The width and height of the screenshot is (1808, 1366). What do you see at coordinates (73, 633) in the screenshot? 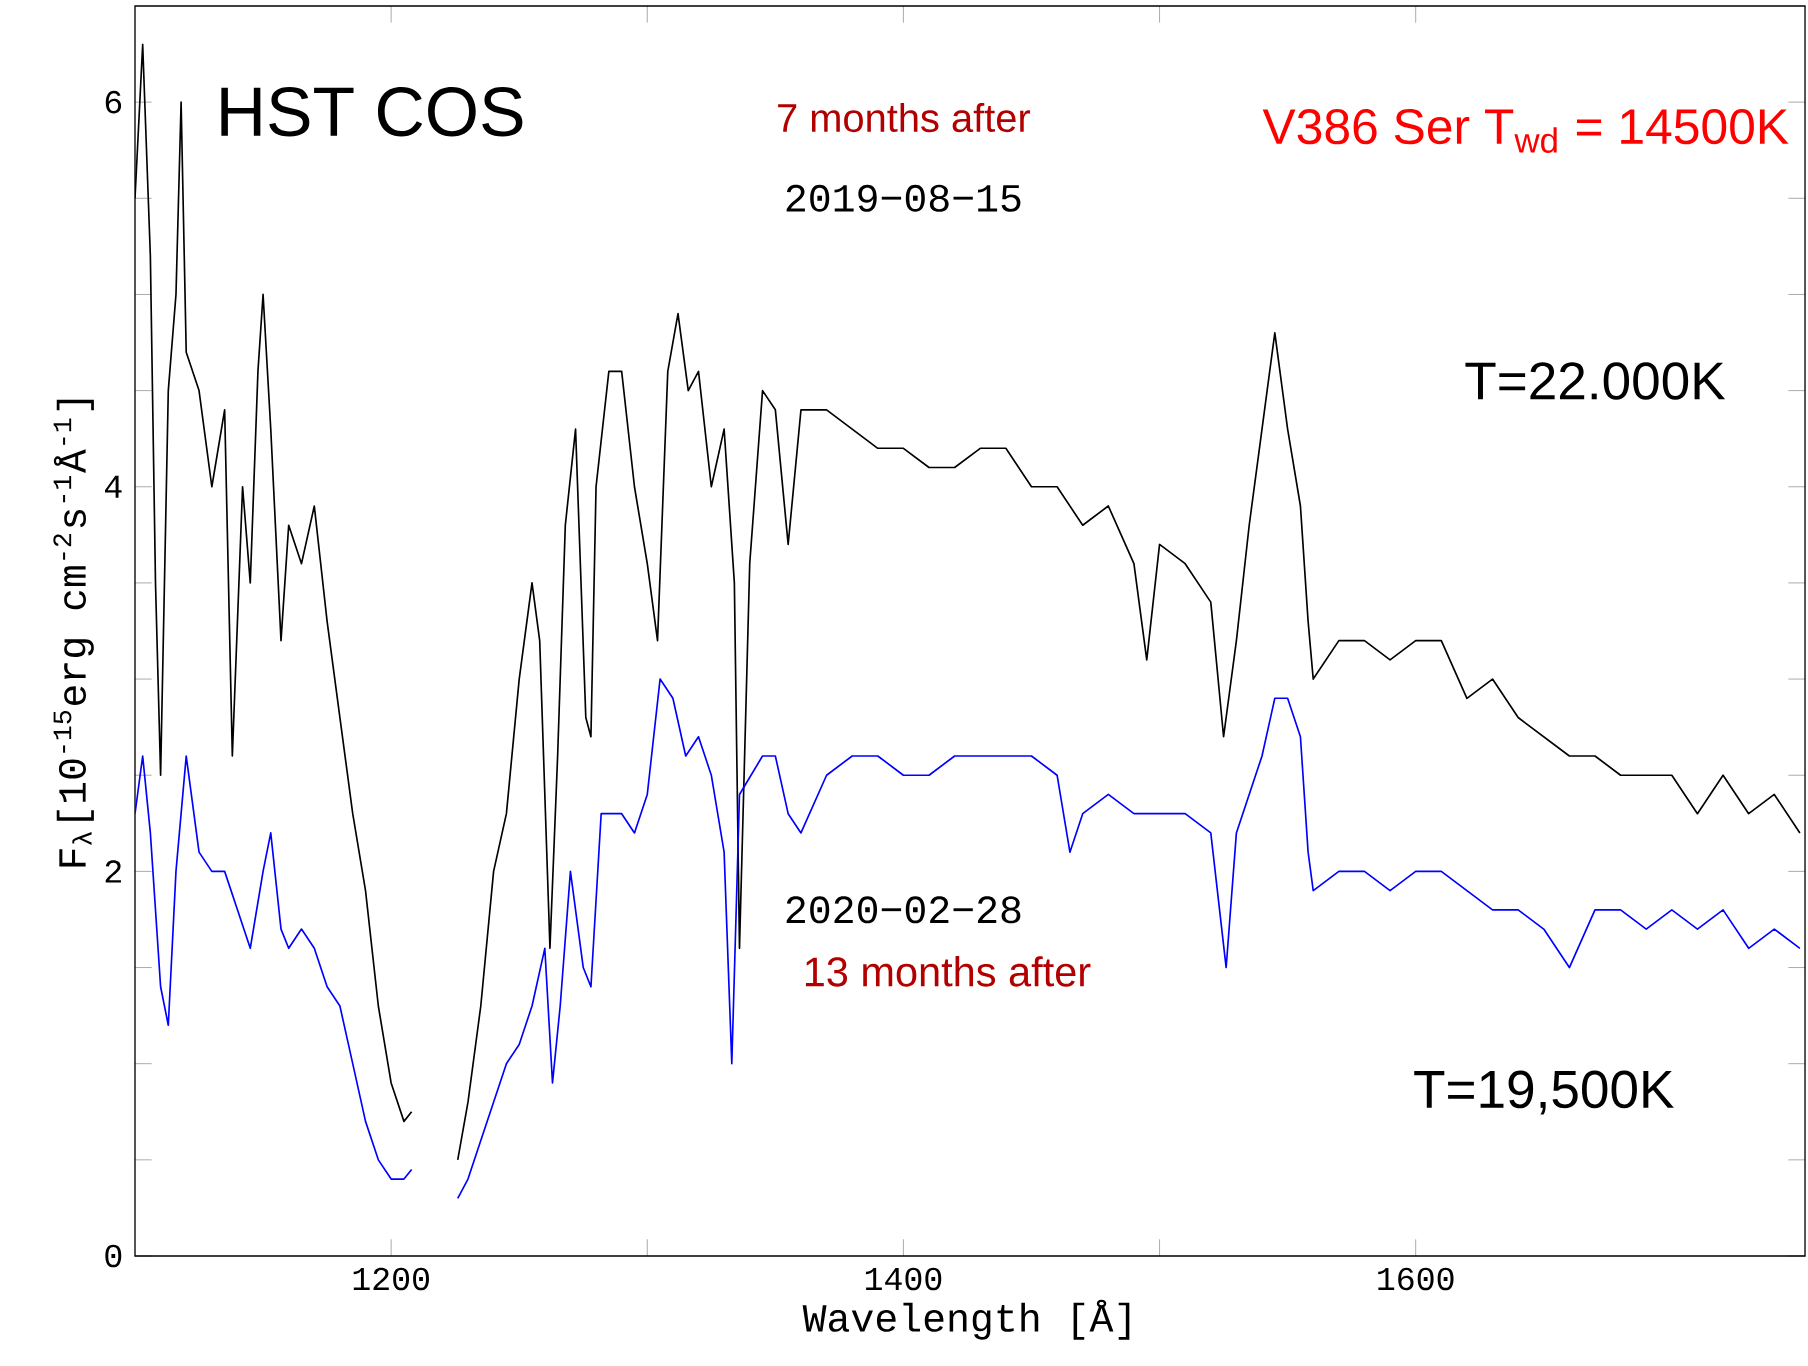
I see `text: F$_{λ}$[10$^{-15}$erg cm$^{-2}$s$^{-1}$Å$^{-1}$]` at bounding box center [73, 633].